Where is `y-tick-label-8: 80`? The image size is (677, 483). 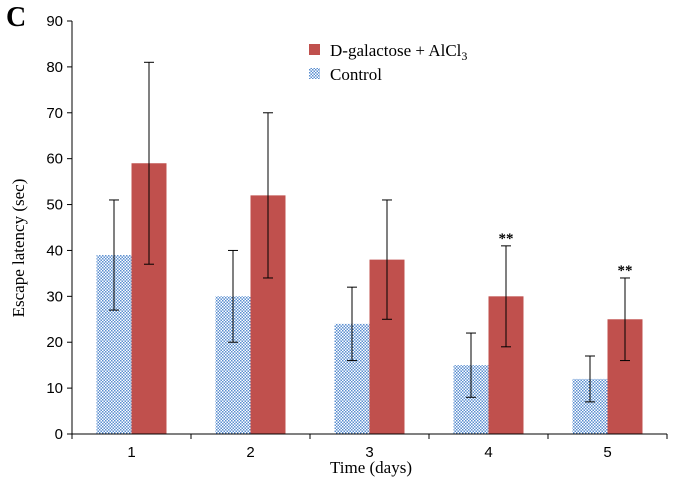 y-tick-label-8: 80 is located at coordinates (54, 67).